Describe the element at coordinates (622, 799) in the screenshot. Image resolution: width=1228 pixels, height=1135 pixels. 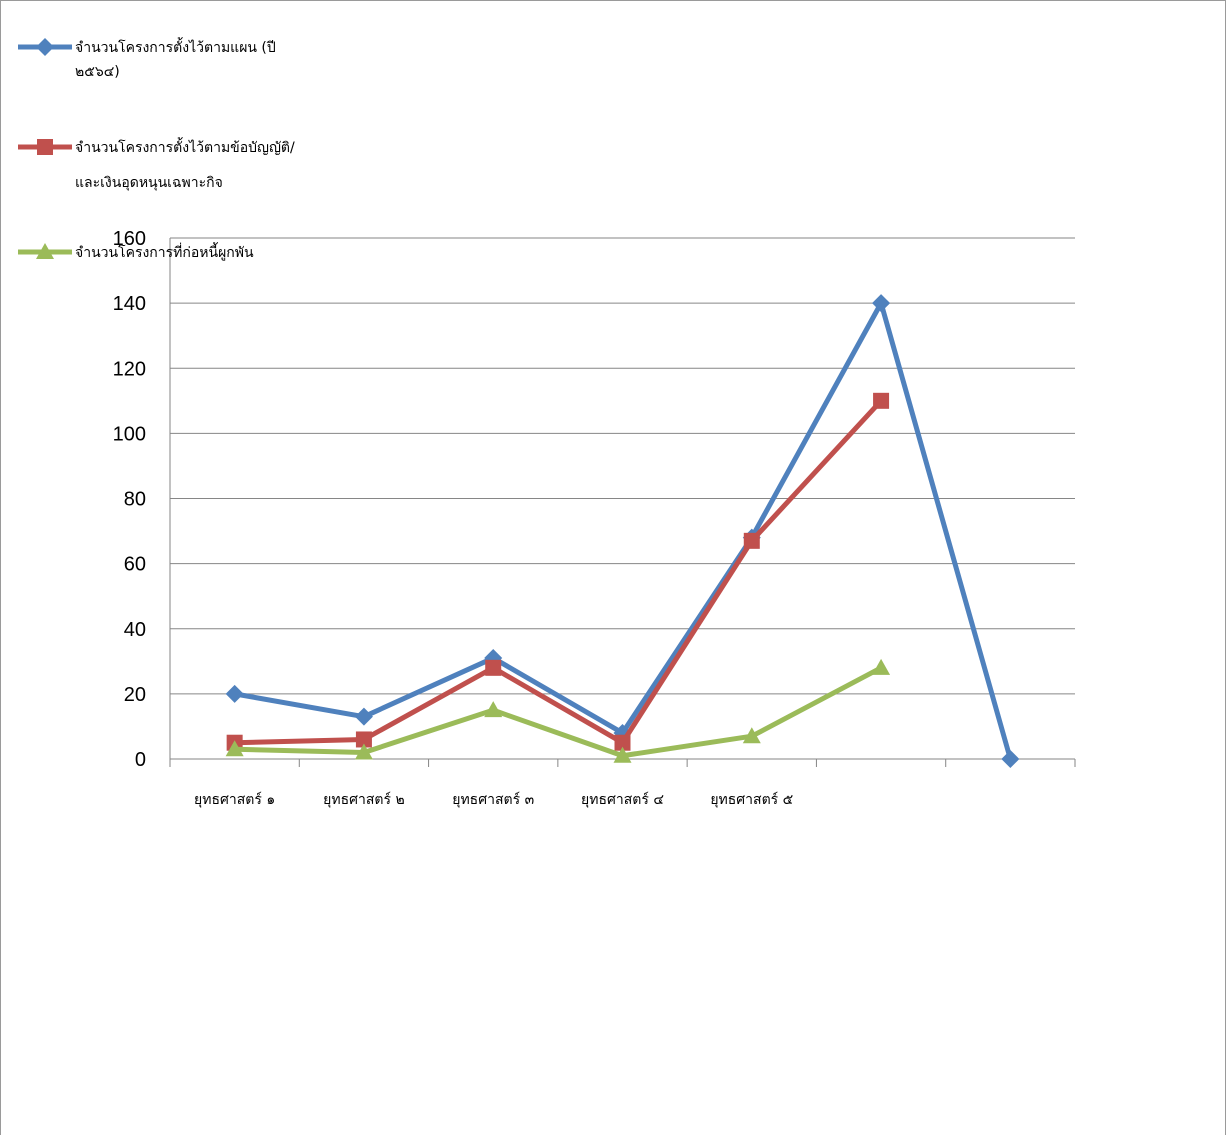
I see `x-category-label: ยุทธศาสตร์ ๔` at that location.